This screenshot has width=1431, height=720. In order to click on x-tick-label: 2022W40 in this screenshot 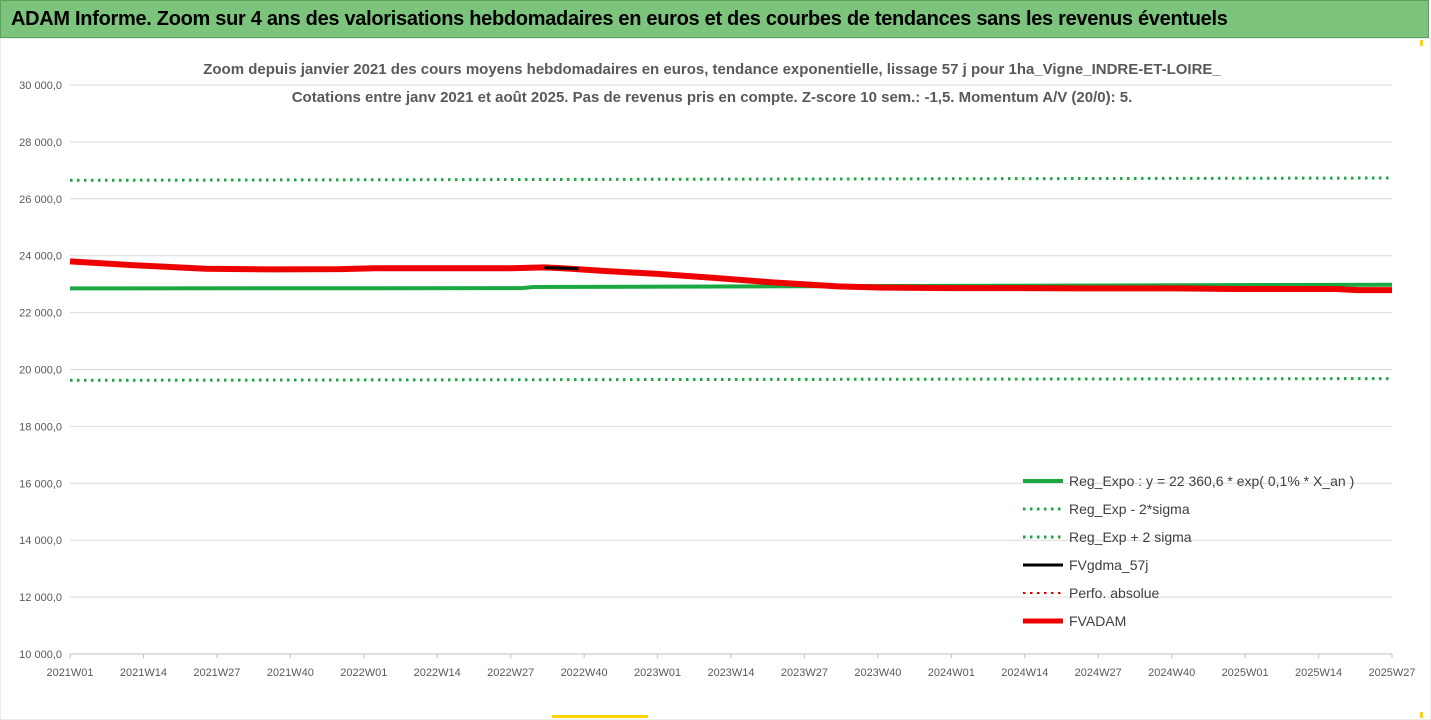, I will do `click(584, 673)`.